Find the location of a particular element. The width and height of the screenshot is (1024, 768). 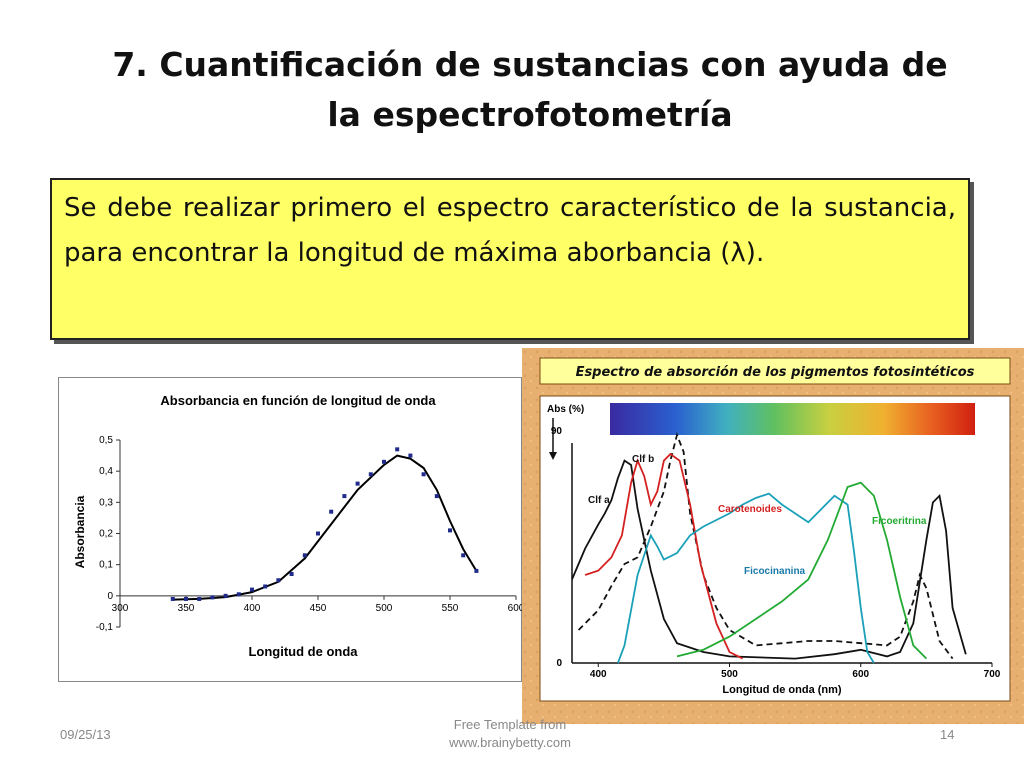

footer-date: 09/25/13 is located at coordinates (85, 734).